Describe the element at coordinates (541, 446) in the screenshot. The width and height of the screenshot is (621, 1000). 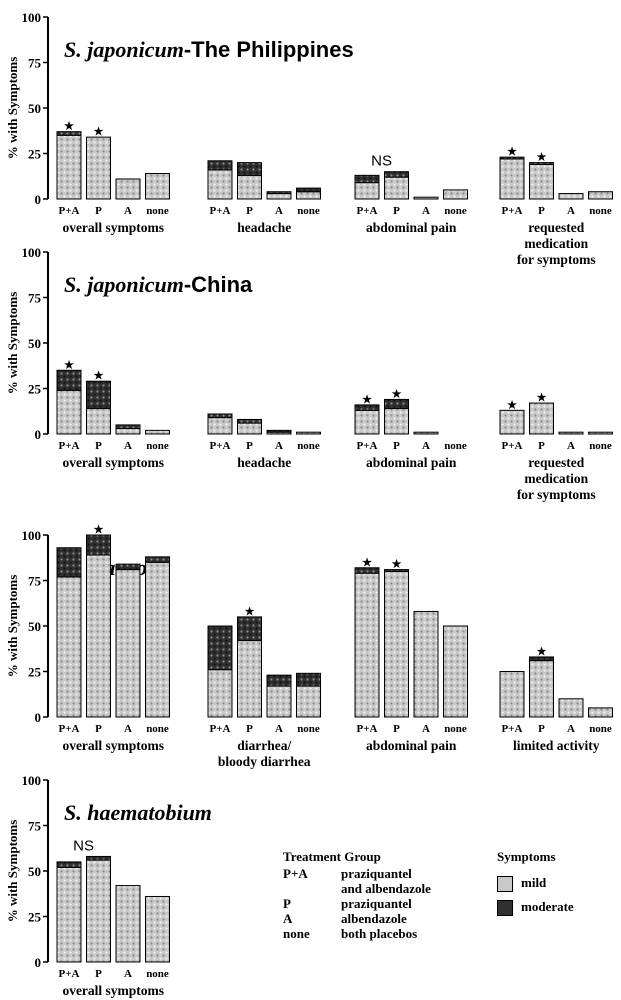
I see `panel2-group4-category-label-1: P` at that location.